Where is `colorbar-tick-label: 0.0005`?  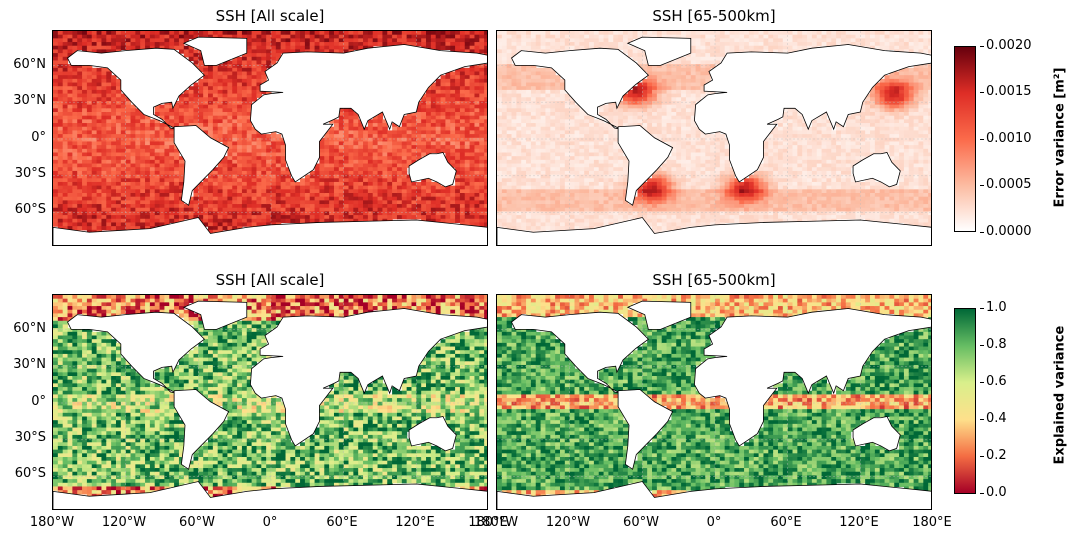 colorbar-tick-label: 0.0005 is located at coordinates (1006, 184).